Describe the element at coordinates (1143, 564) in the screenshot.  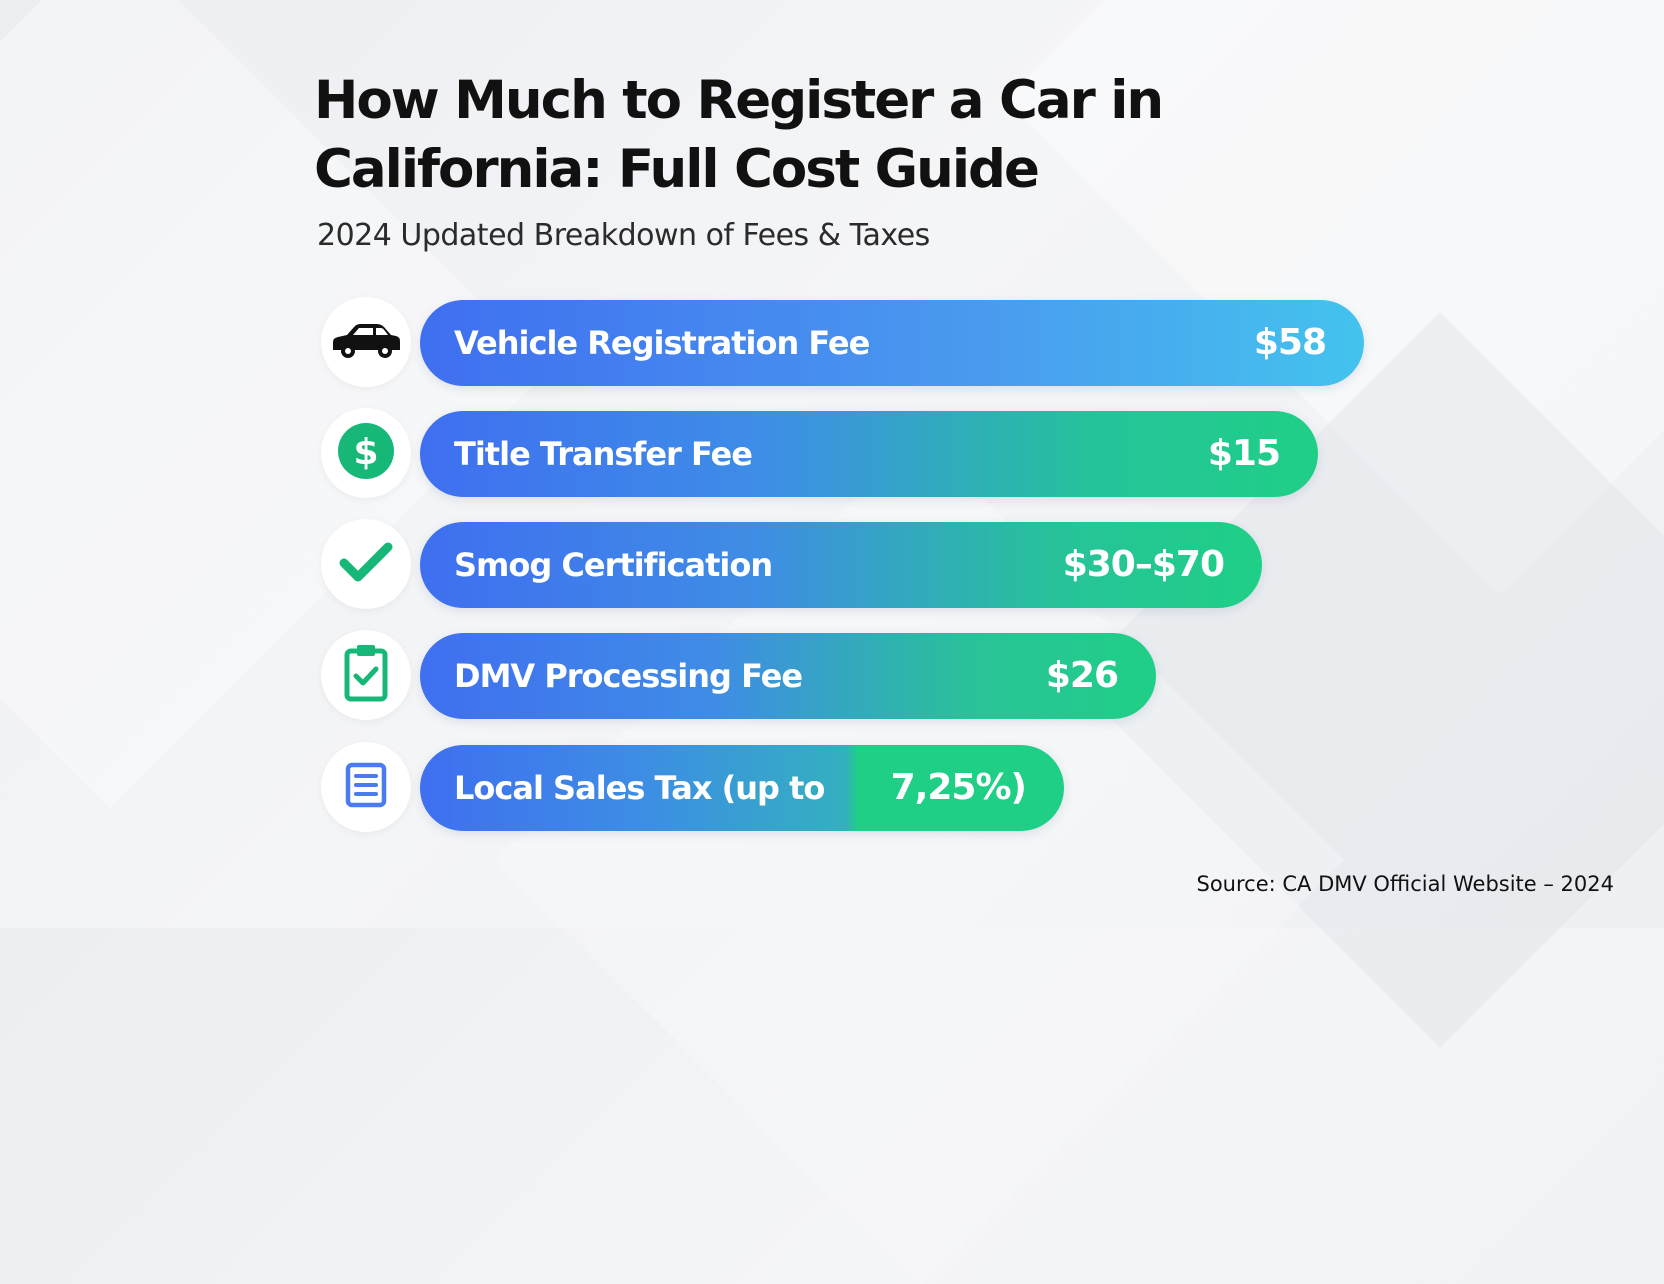
I see `cost-value: $30–$70` at that location.